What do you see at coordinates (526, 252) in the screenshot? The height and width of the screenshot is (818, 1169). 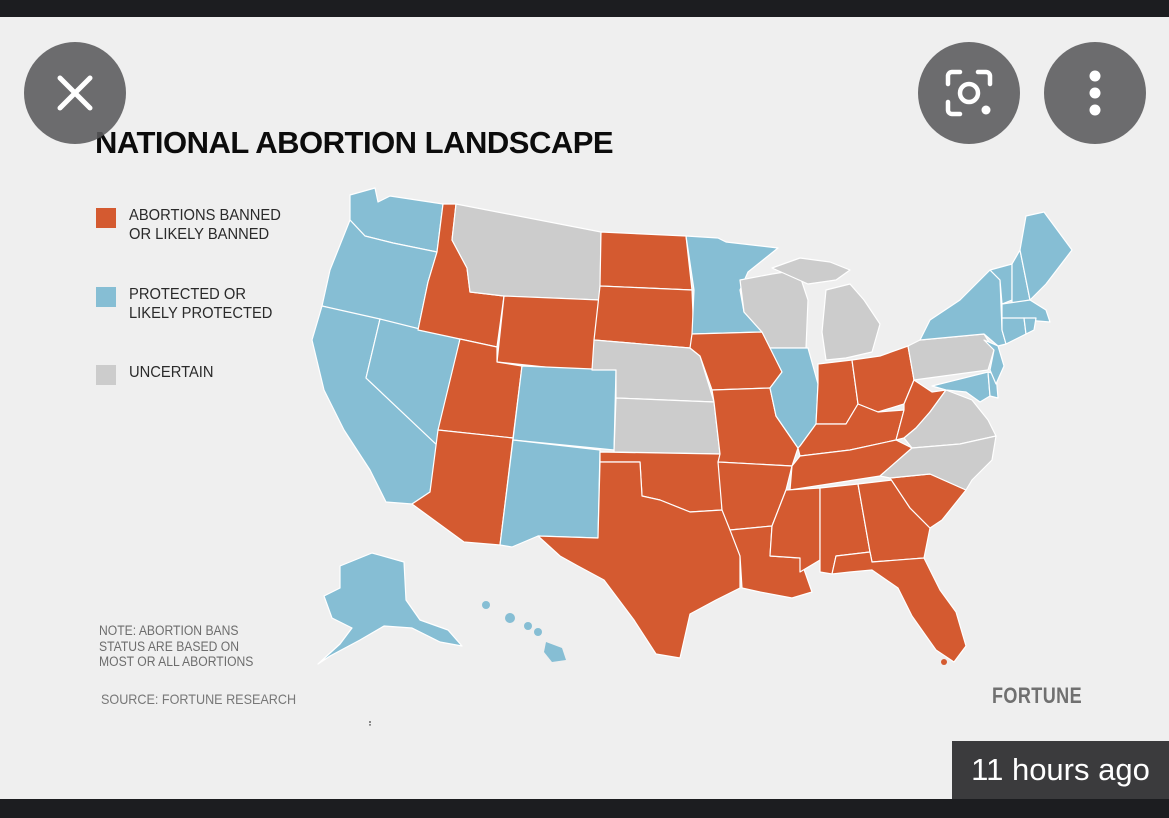 I see `state-mt` at bounding box center [526, 252].